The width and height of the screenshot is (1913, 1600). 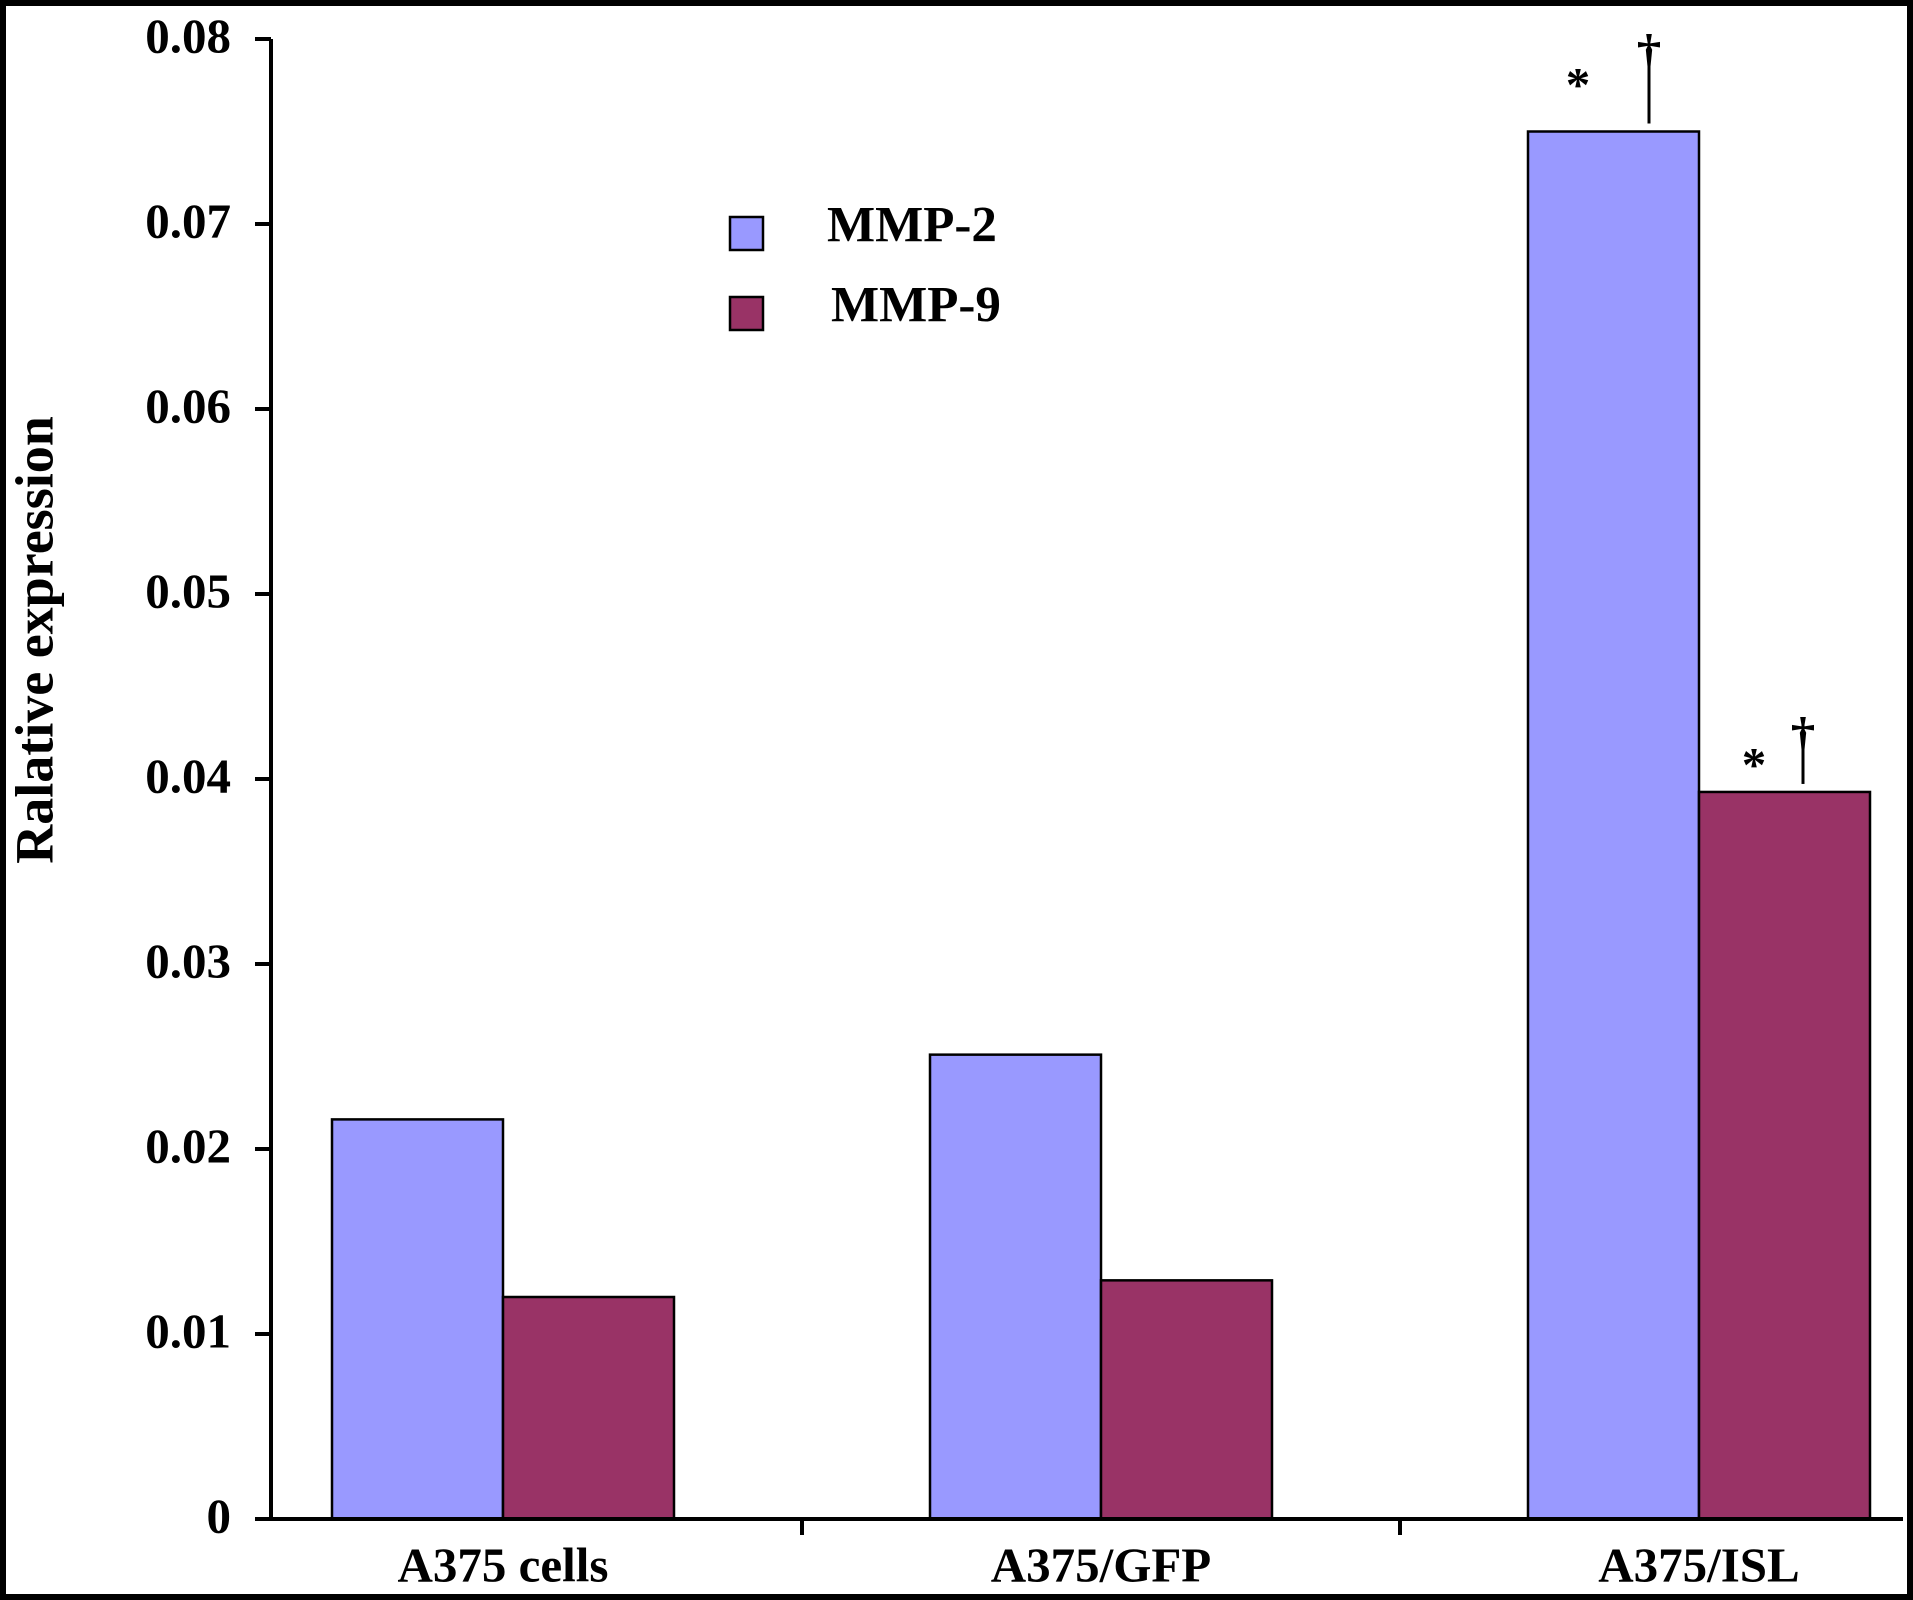 What do you see at coordinates (912, 226) in the screenshot?
I see `legend-label: MMP-2` at bounding box center [912, 226].